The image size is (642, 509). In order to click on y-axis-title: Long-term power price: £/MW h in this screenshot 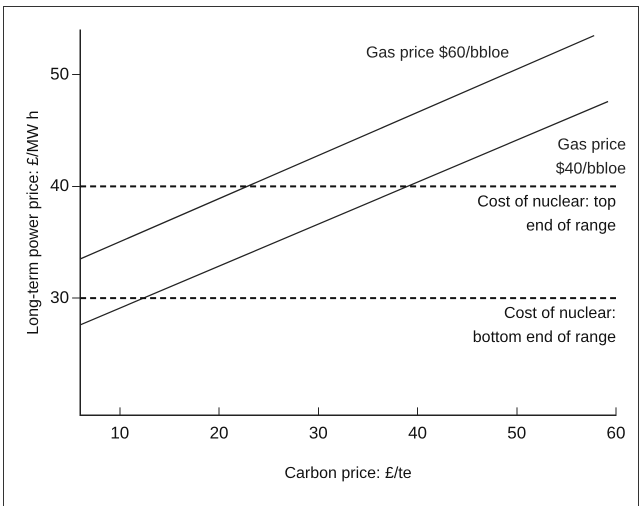, I will do `click(33, 222)`.